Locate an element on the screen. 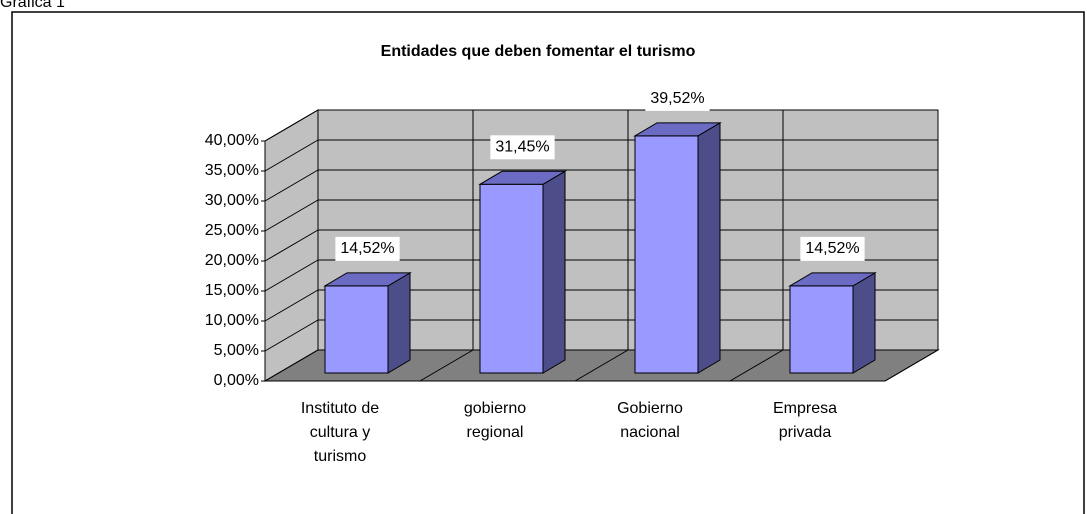 The width and height of the screenshot is (1087, 514). value-label: 31,45% is located at coordinates (522, 147).